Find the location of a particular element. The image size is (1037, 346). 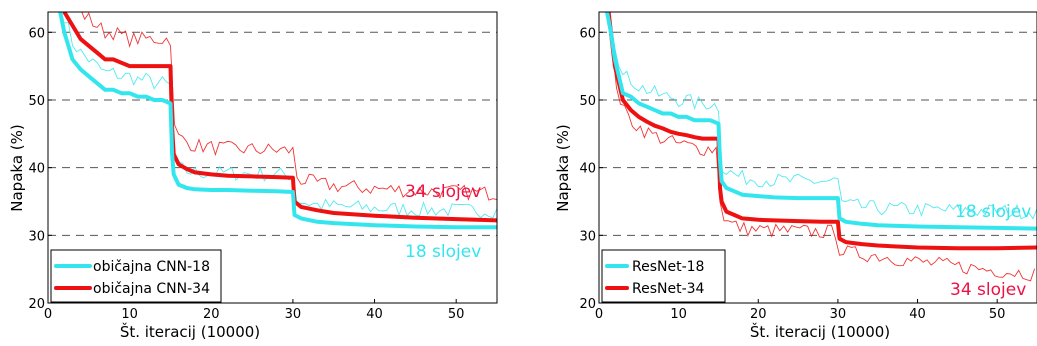

legend-label-resnet18: ResNet-18 is located at coordinates (668, 267).